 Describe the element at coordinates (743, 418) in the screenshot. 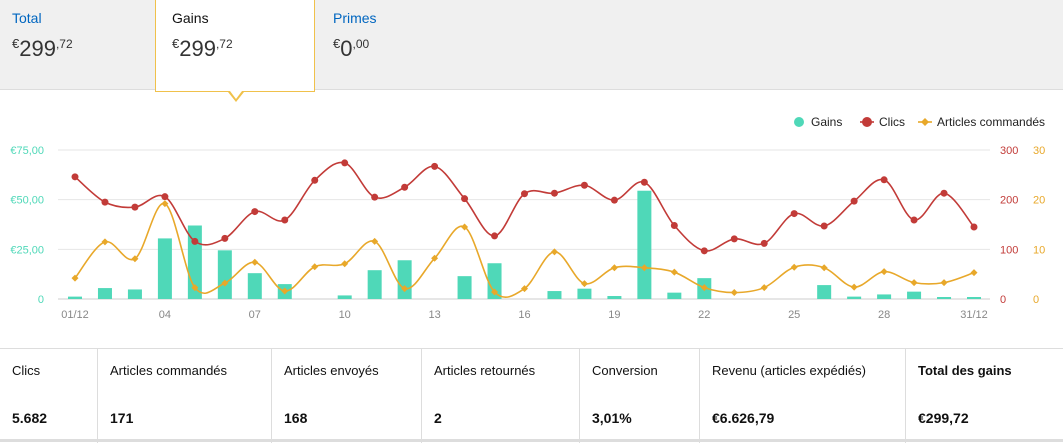

I see `stat-value: €6.626,79` at that location.